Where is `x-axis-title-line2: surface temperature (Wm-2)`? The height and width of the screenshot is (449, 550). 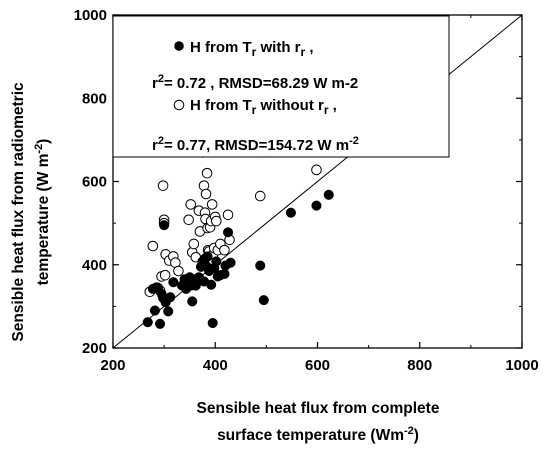 x-axis-title-line2: surface temperature (Wm-2) is located at coordinates (318, 434).